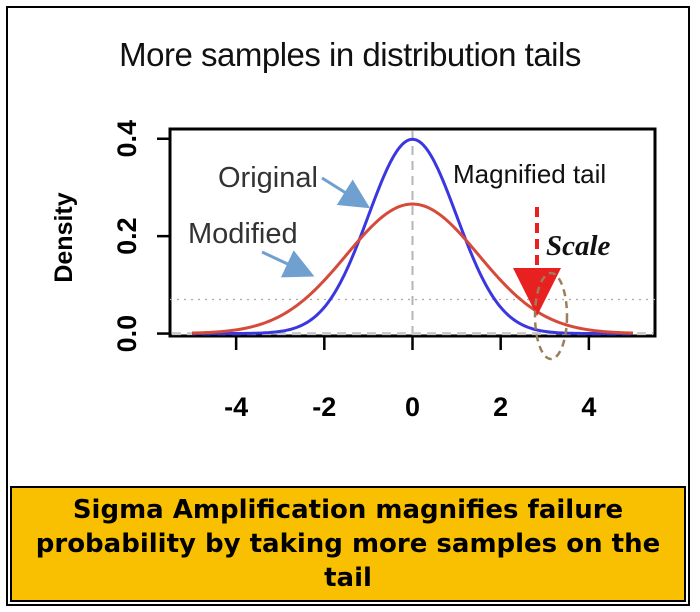  What do you see at coordinates (127, 236) in the screenshot?
I see `y-tick-label: 0.2` at bounding box center [127, 236].